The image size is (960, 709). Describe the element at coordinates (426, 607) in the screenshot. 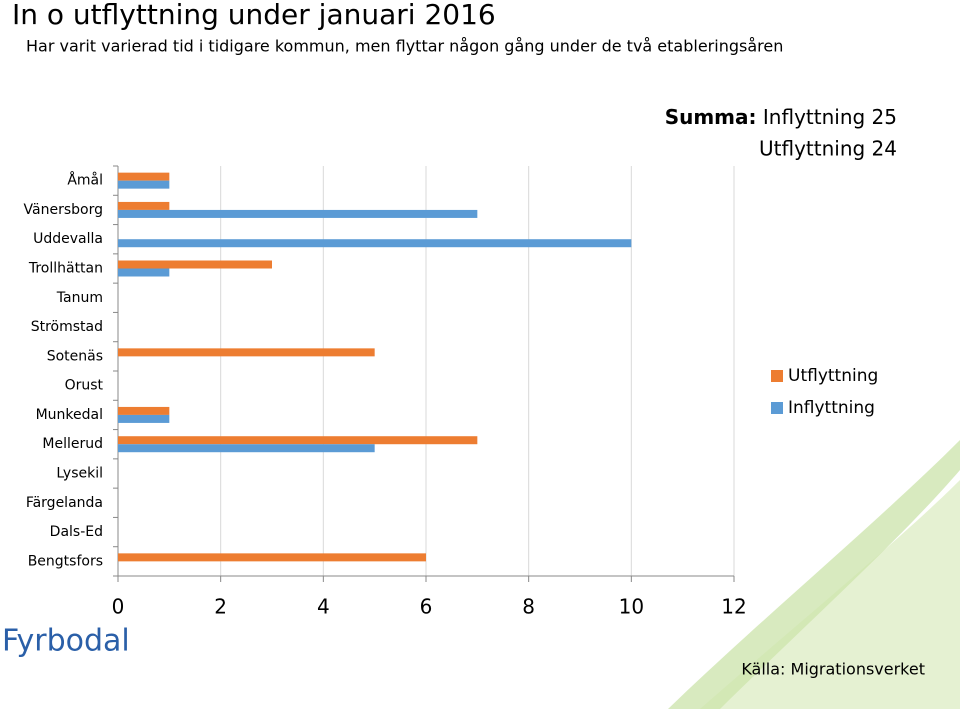

I see `x-tick-label: 6` at that location.